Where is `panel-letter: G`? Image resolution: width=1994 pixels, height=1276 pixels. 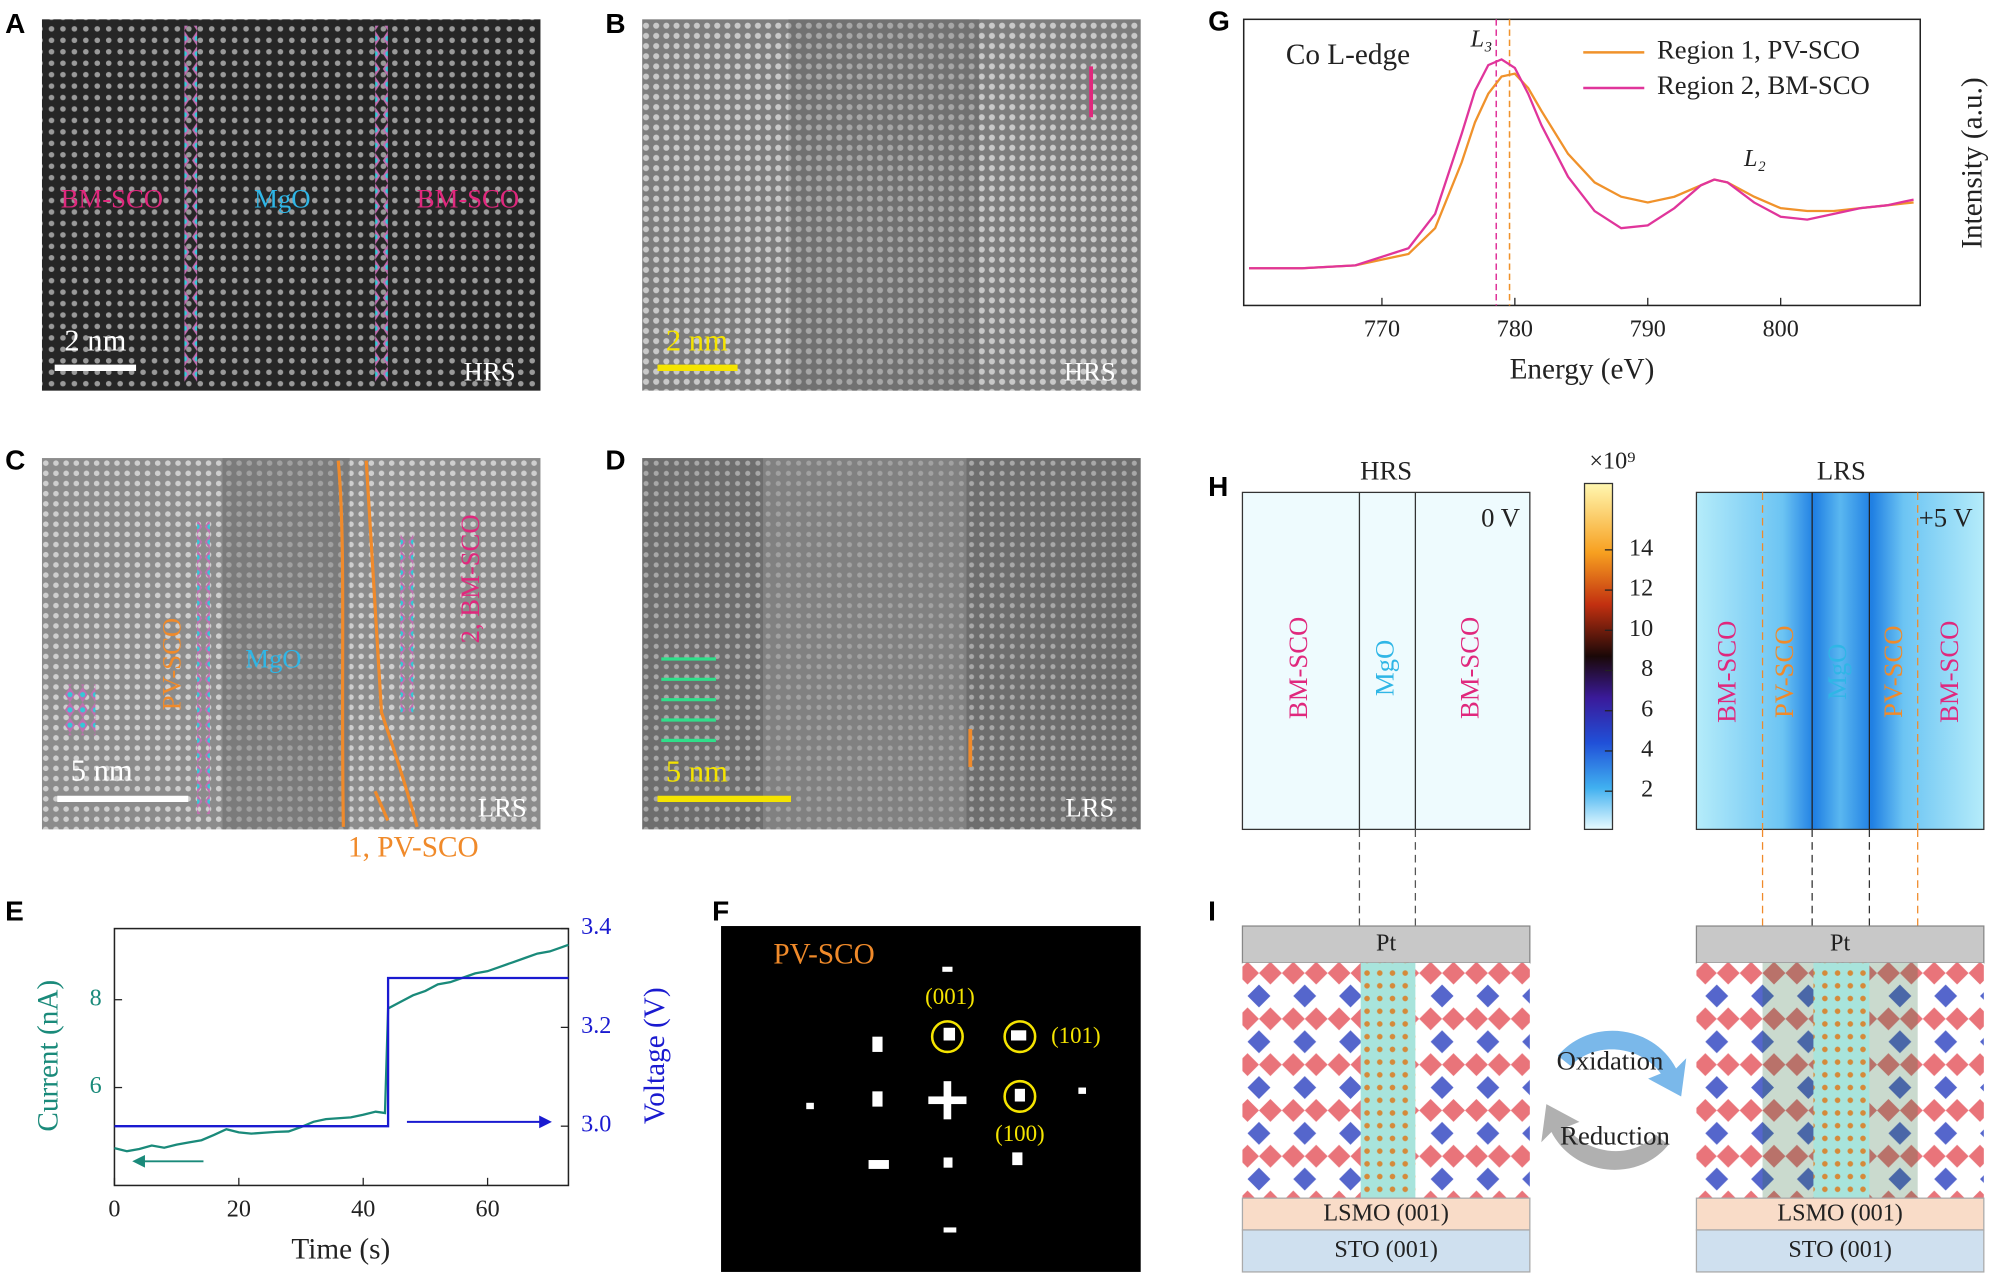
panel-letter: G is located at coordinates (1219, 21).